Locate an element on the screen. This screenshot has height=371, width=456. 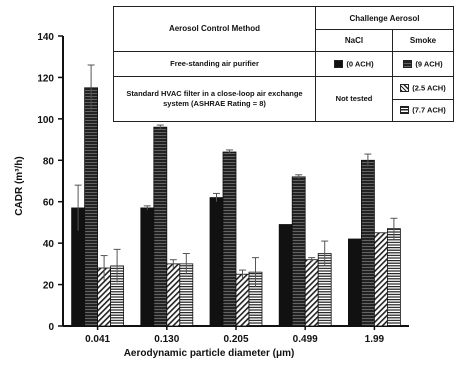
y-tick-label: 60 is located at coordinates (49, 203).